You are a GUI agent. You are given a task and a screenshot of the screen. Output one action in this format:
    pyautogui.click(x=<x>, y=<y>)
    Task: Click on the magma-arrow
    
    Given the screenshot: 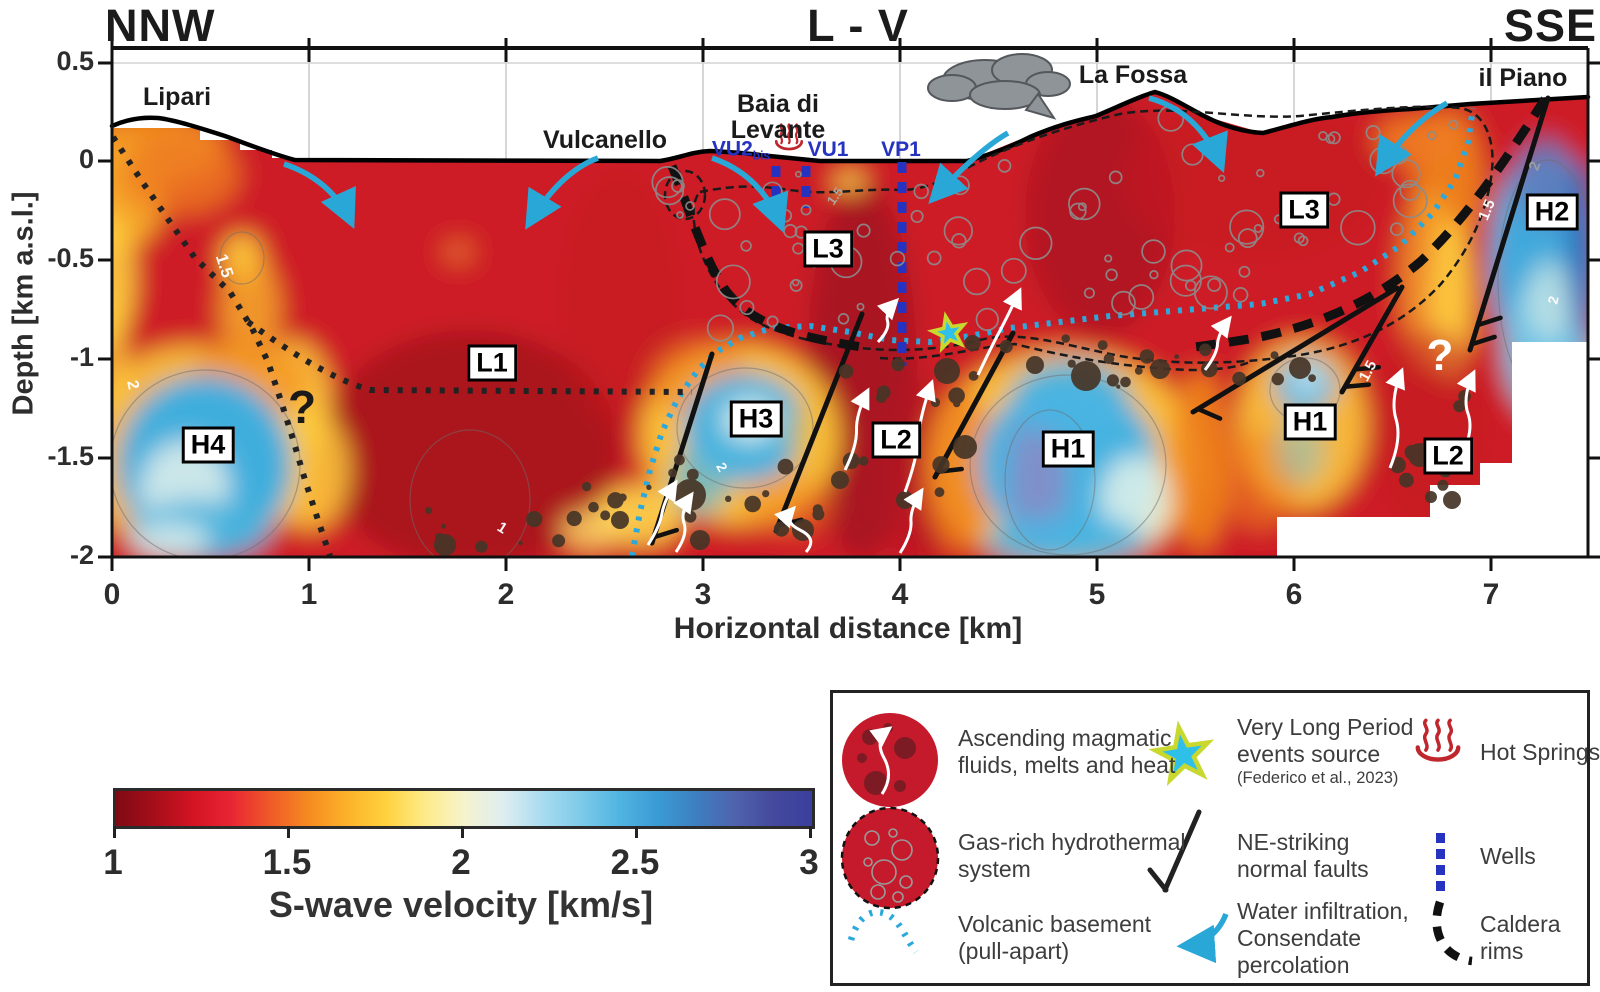 What is the action you would take?
    pyautogui.click(x=881, y=760)
    